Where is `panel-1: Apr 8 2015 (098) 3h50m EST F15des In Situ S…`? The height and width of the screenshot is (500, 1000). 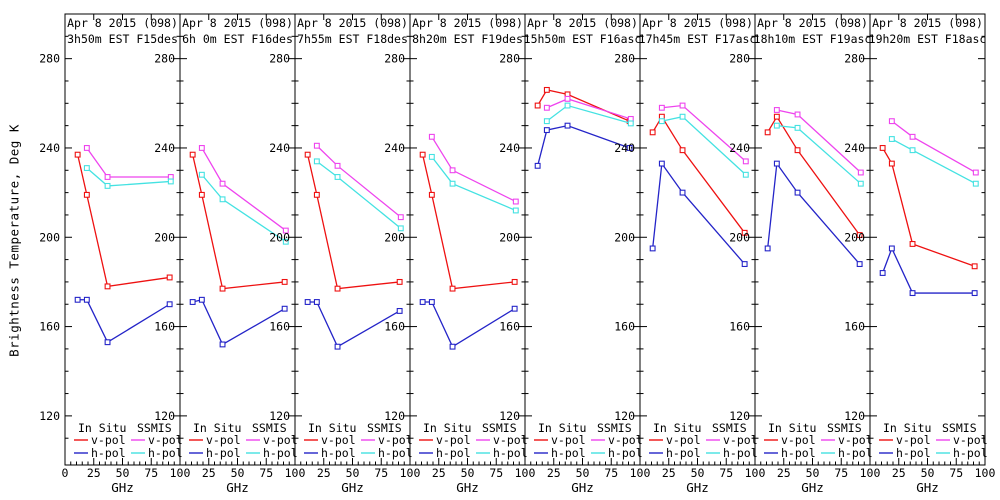
panel-1: Apr 8 2015 (098) 3h50m EST F15des In Situ S… is located at coordinates (114, 254).